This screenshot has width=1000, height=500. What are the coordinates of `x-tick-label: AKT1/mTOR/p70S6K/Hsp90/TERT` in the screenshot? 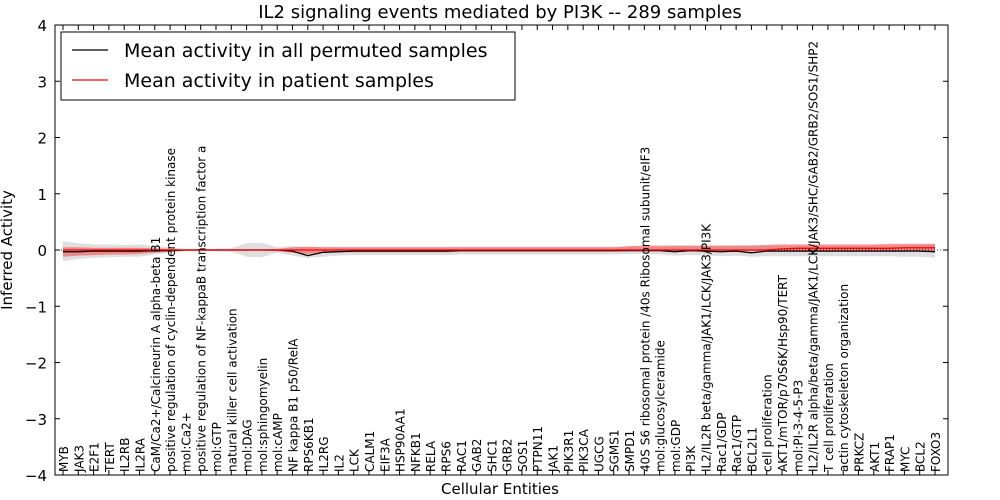 It's located at (783, 373).